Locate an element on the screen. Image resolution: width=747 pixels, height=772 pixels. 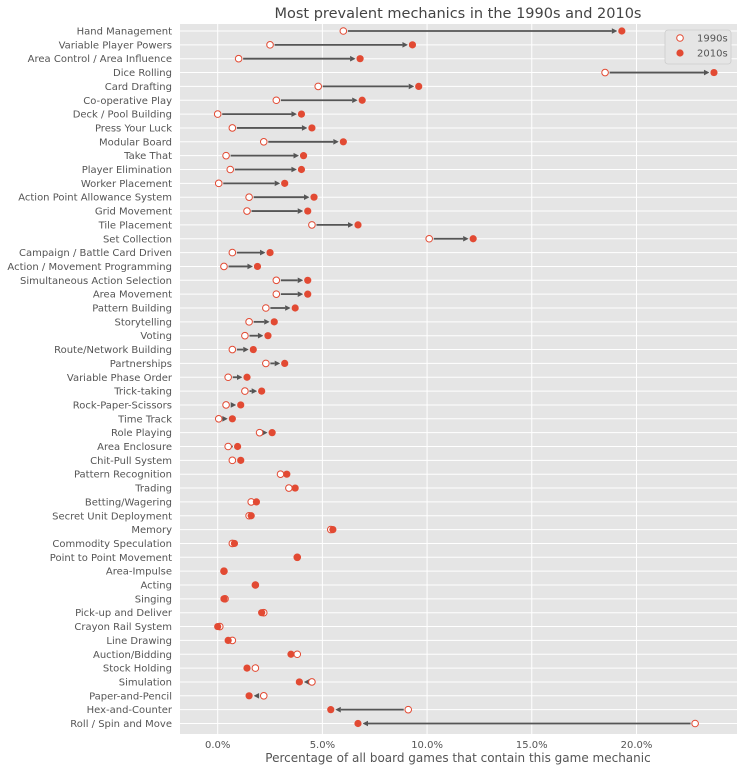
category-label: Roll / Spin and Move is located at coordinates (121, 724).